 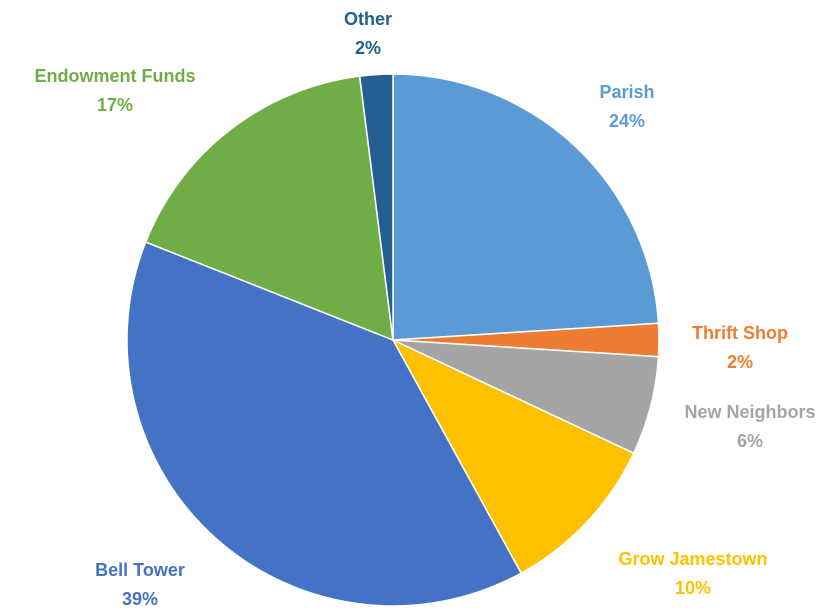 I want to click on slice-percent: 39%, so click(x=140, y=599).